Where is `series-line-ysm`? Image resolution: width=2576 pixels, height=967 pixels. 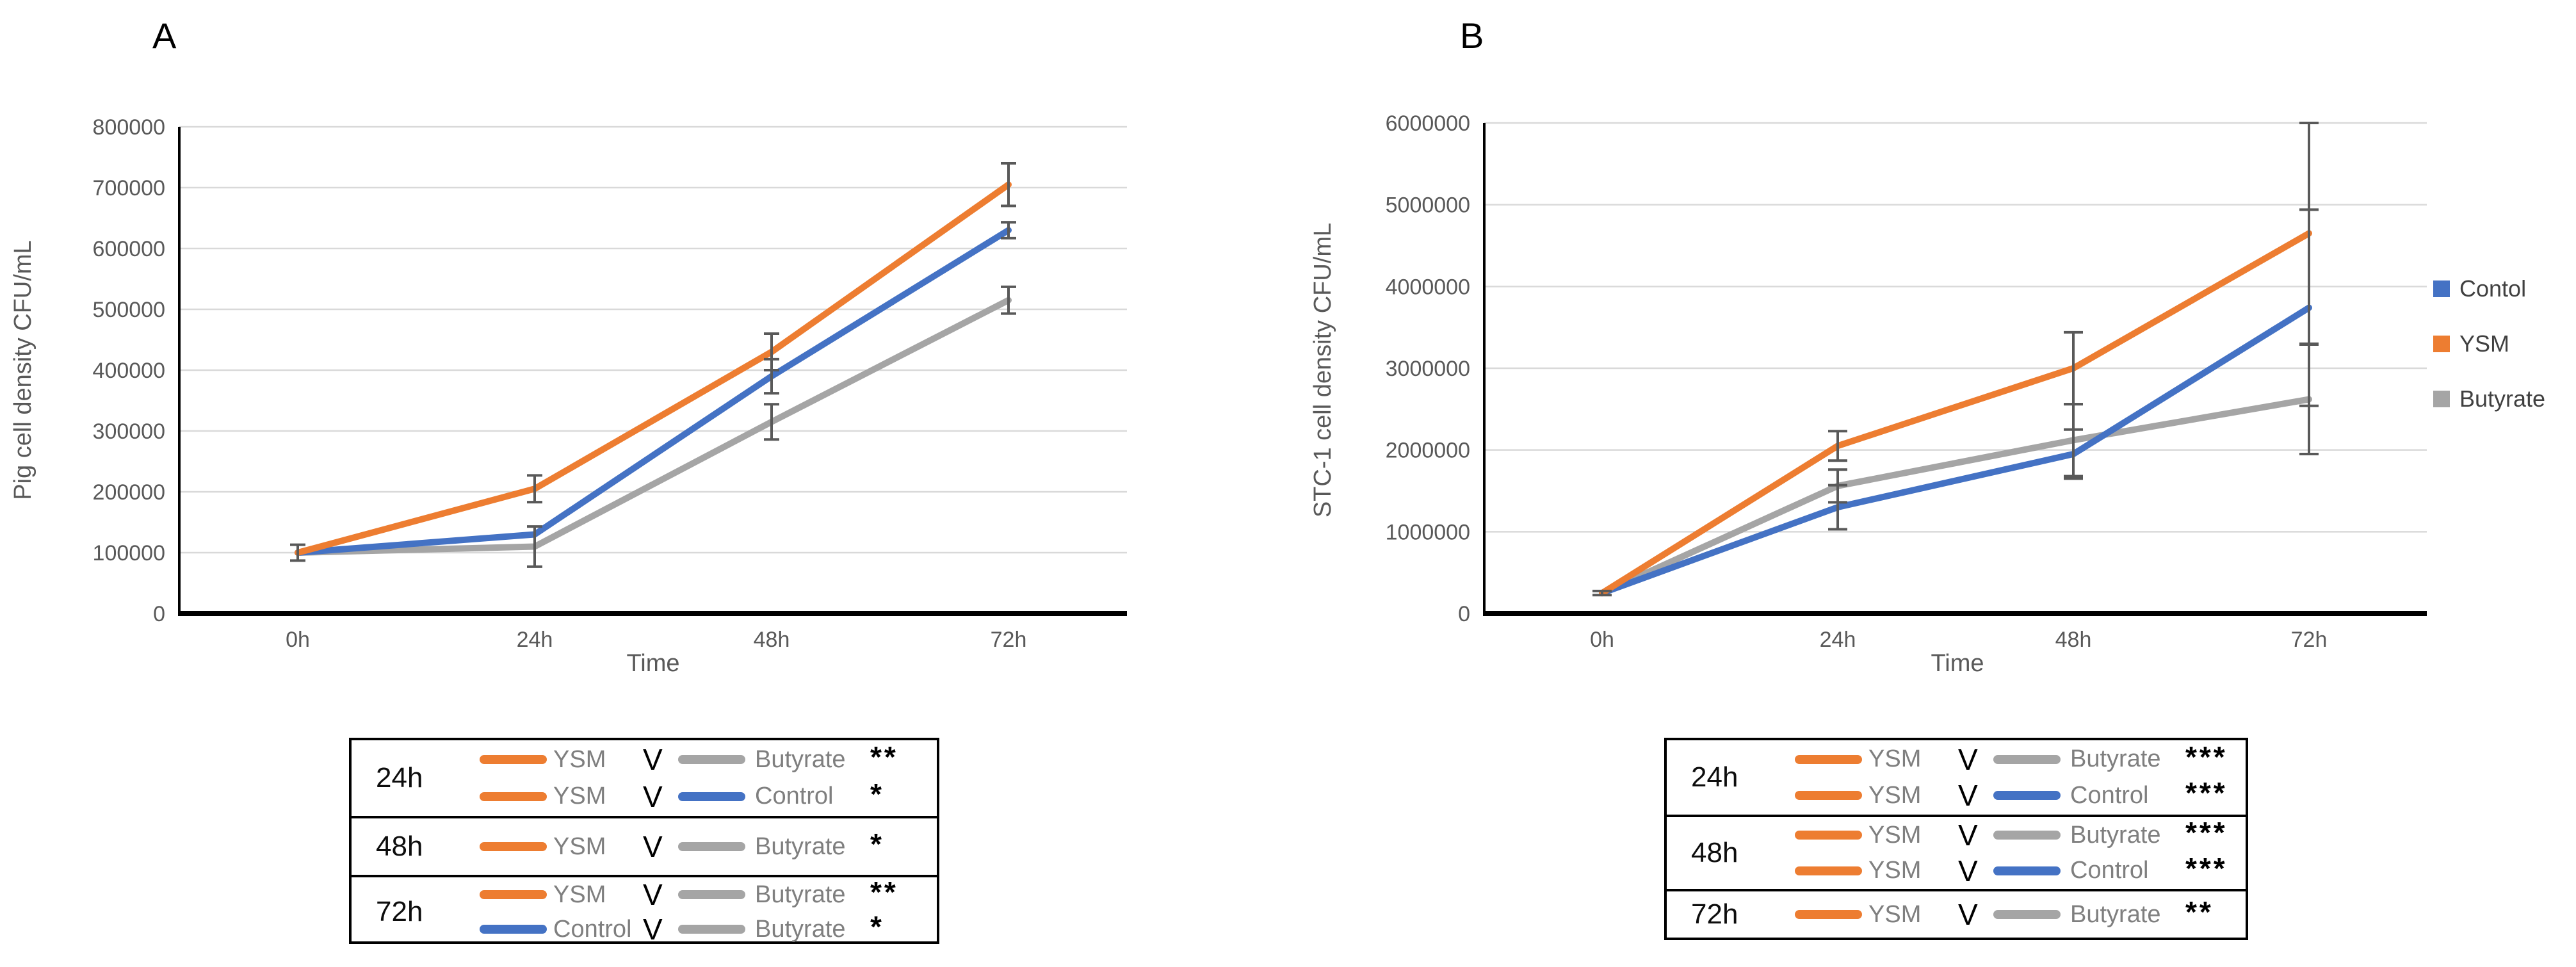 series-line-ysm is located at coordinates (1955, 414).